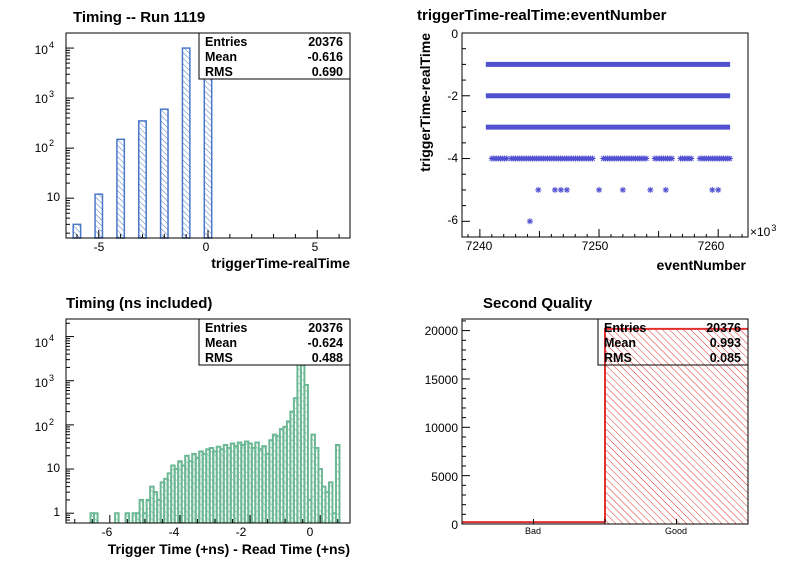 This screenshot has width=796, height=572. Describe the element at coordinates (241, 532) in the screenshot. I see `x-tick-label: -2` at that location.